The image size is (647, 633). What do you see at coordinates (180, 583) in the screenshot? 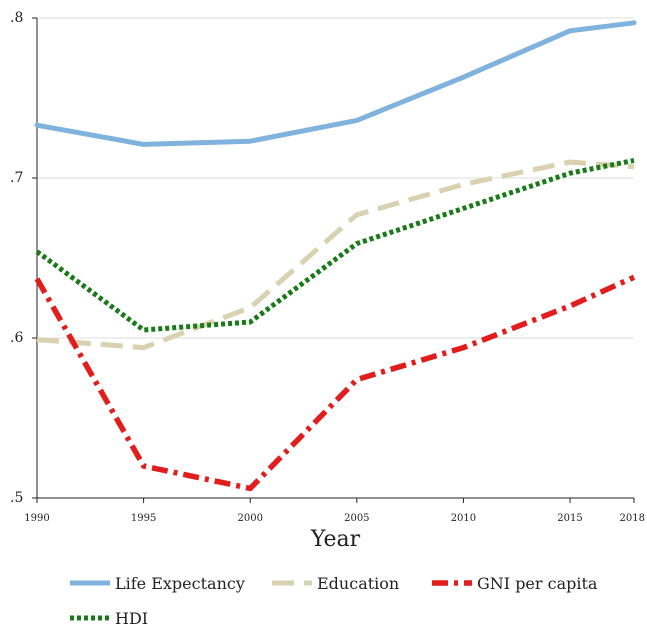
I see `legend-label: Life Expectancy` at bounding box center [180, 583].